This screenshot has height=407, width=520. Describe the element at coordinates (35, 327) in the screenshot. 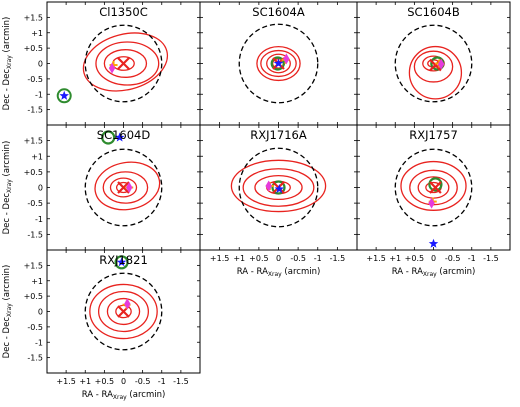

I see `y-tick-label: -0.5` at that location.